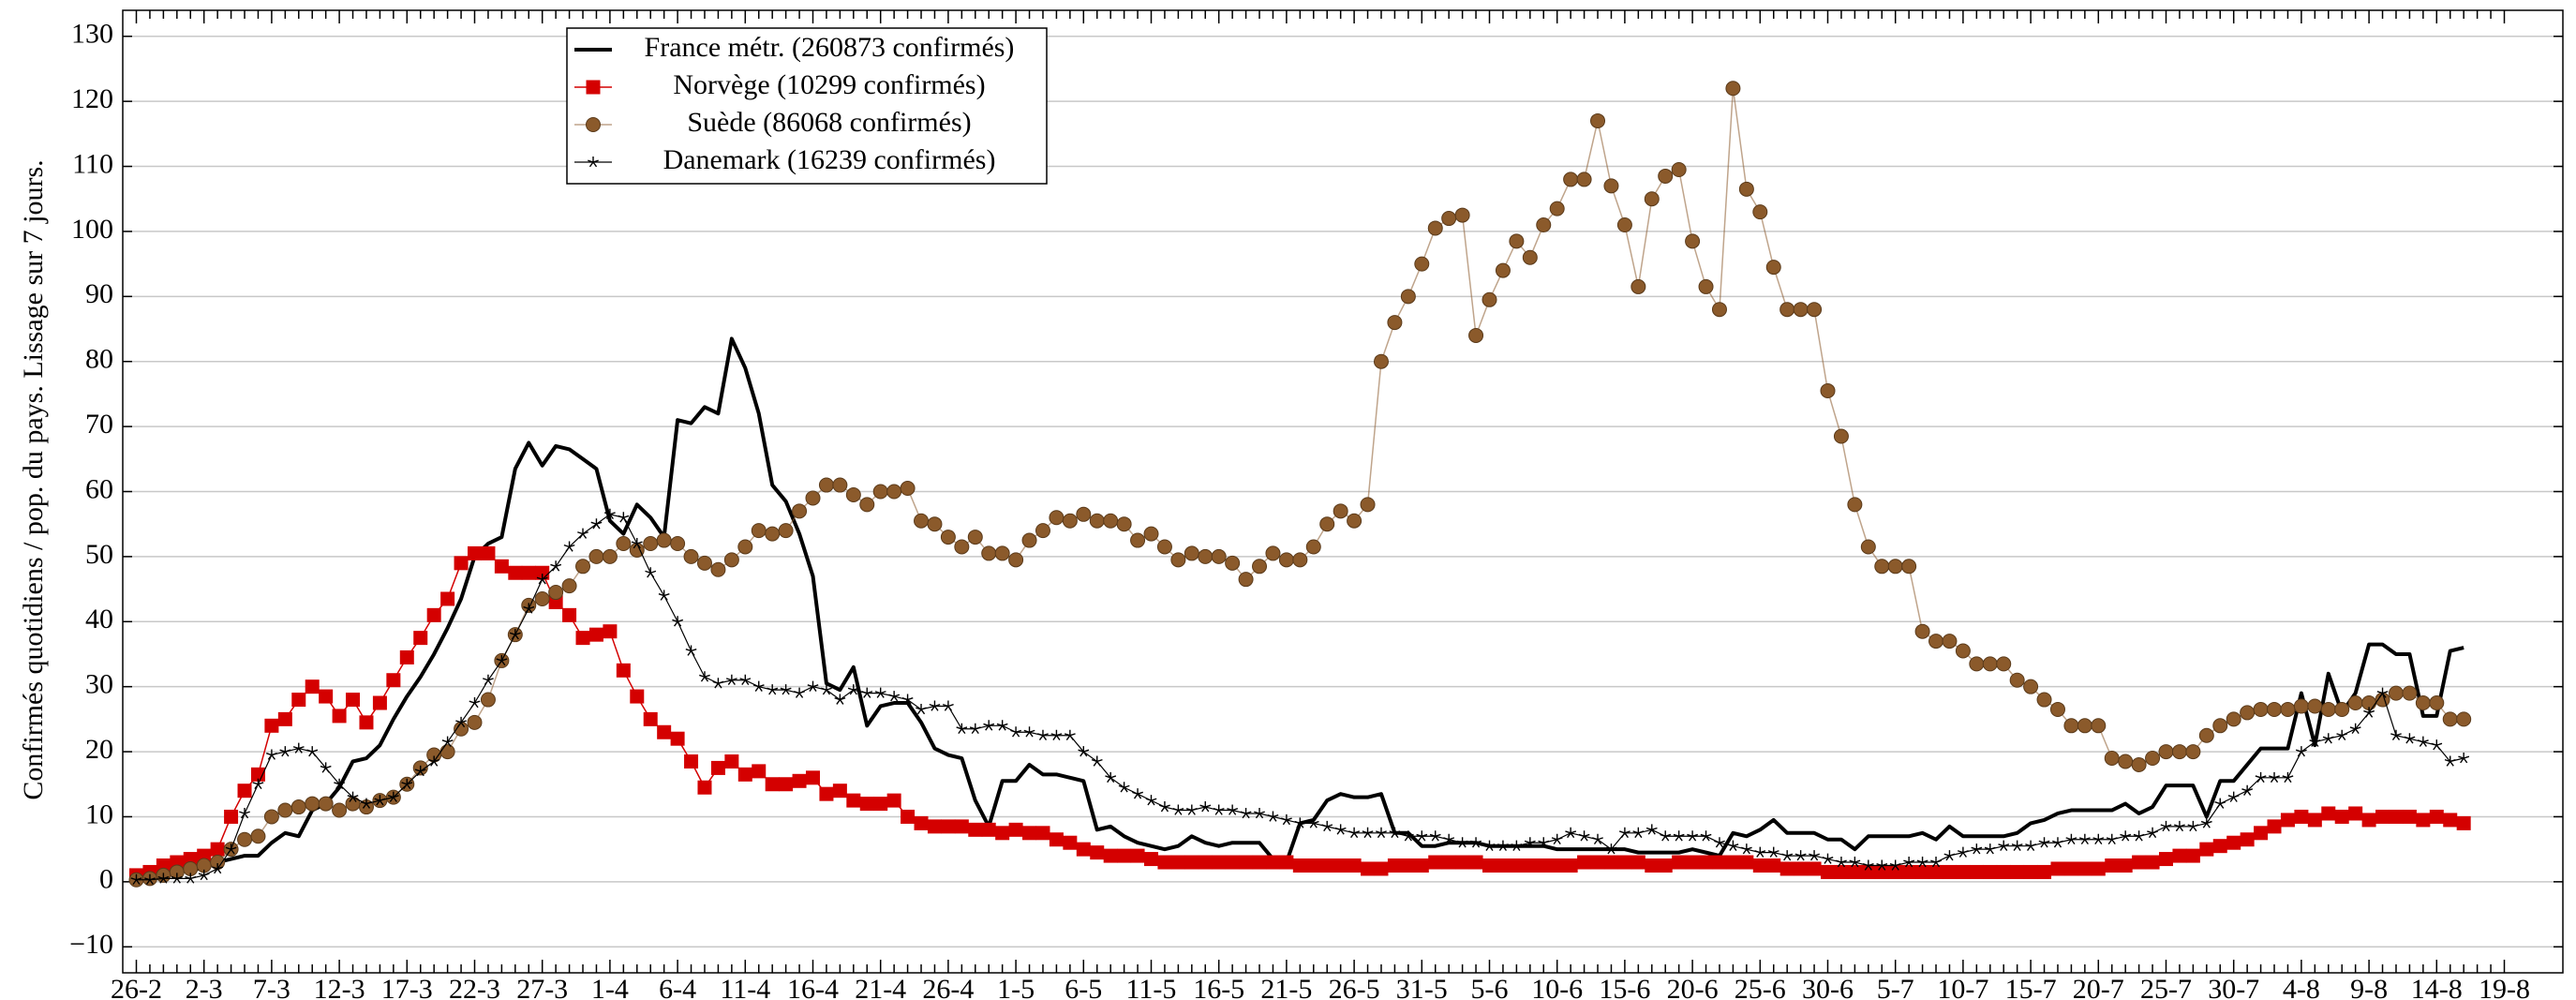 The width and height of the screenshot is (2576, 1000). Describe the element at coordinates (339, 987) in the screenshot. I see `x-tick-label: 12-3` at that location.